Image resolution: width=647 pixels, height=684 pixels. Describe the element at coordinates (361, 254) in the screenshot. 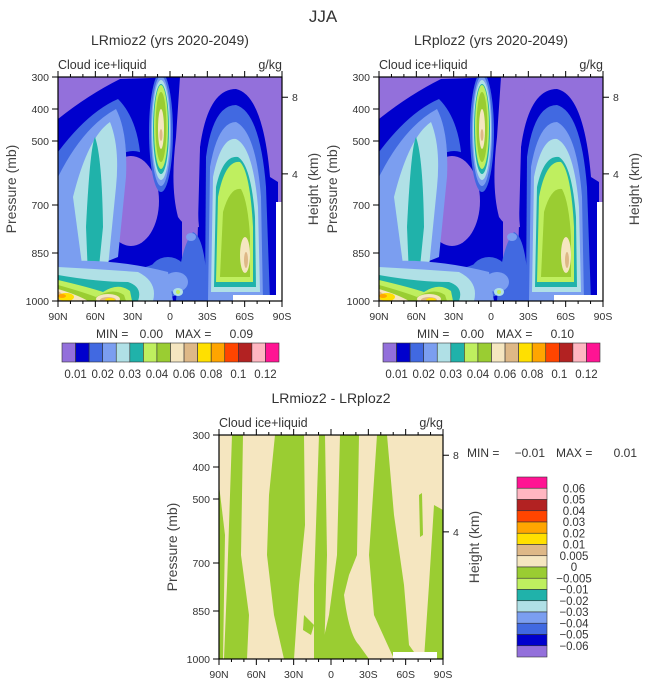

I see `y-tick-label: 850` at that location.